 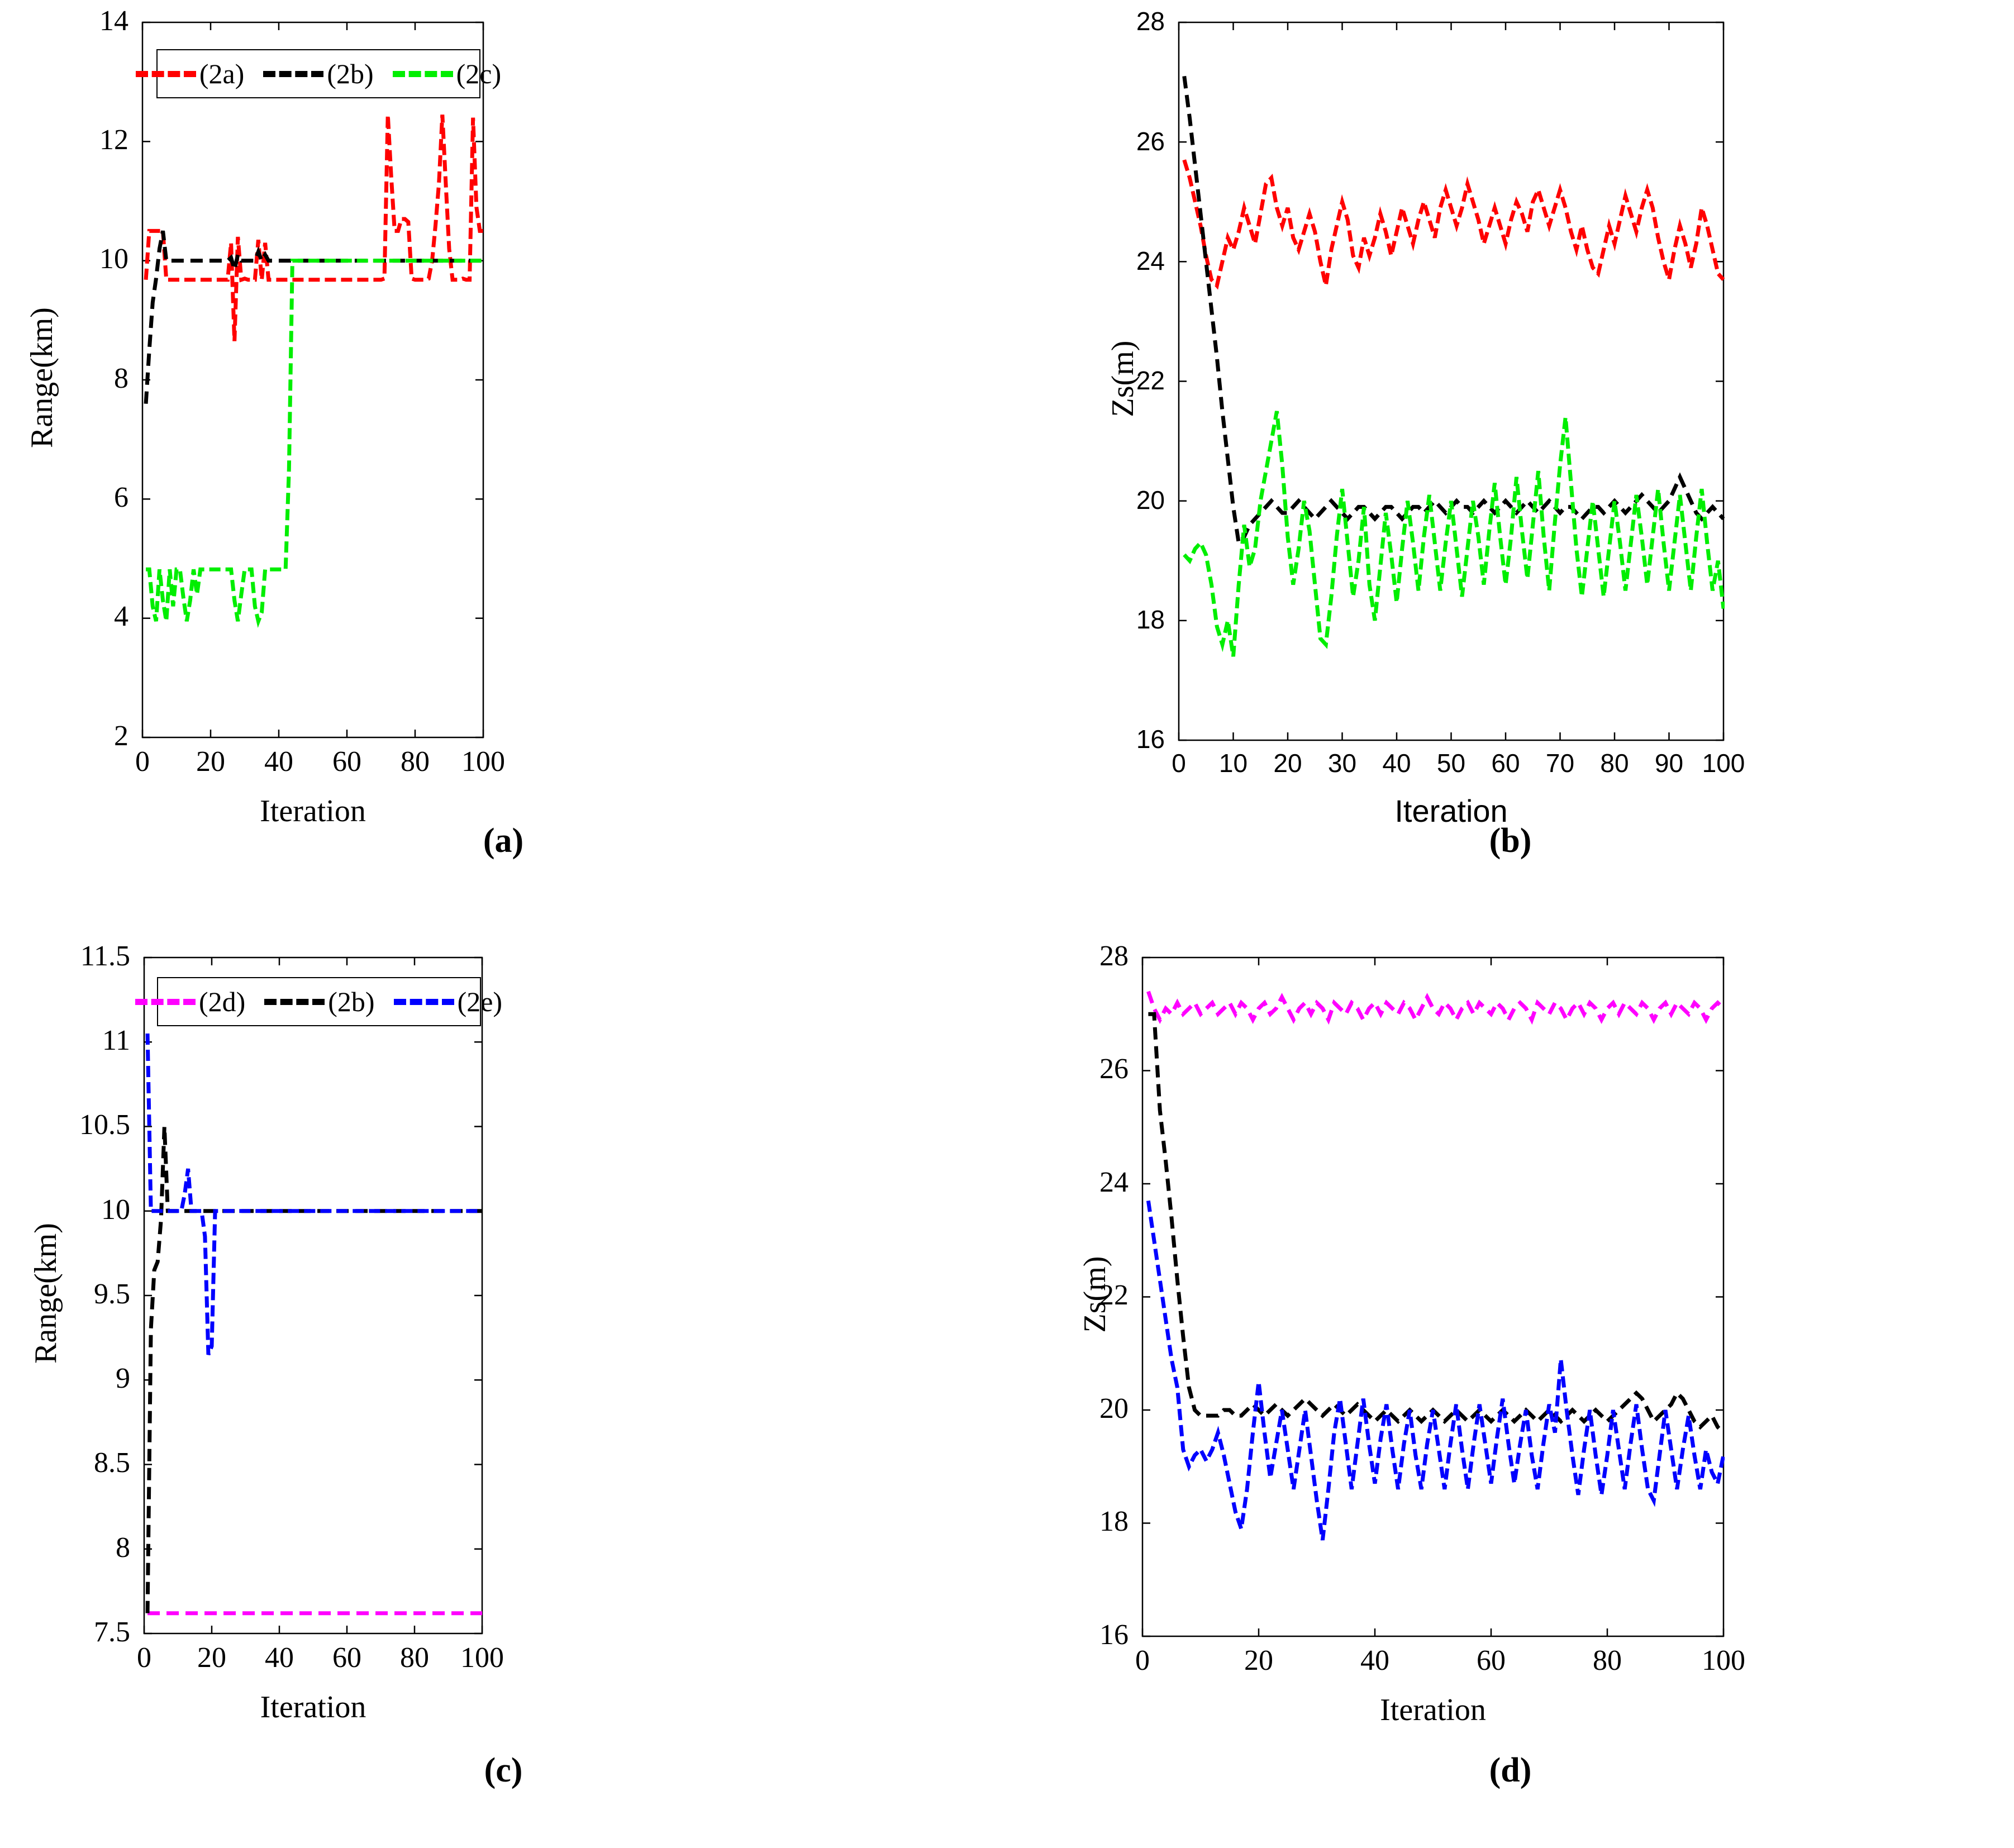 I want to click on legend-label: (2c), so click(x=479, y=73).